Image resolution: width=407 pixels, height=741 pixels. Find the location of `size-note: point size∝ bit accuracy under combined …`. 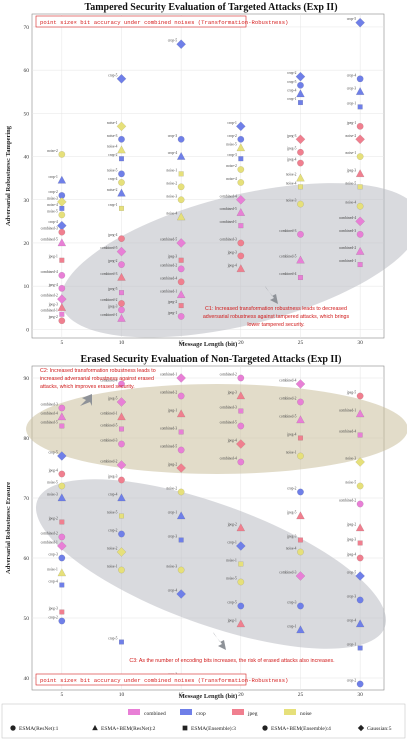

size-note: point size∝ bit accuracy under combined … is located at coordinates (164, 22).